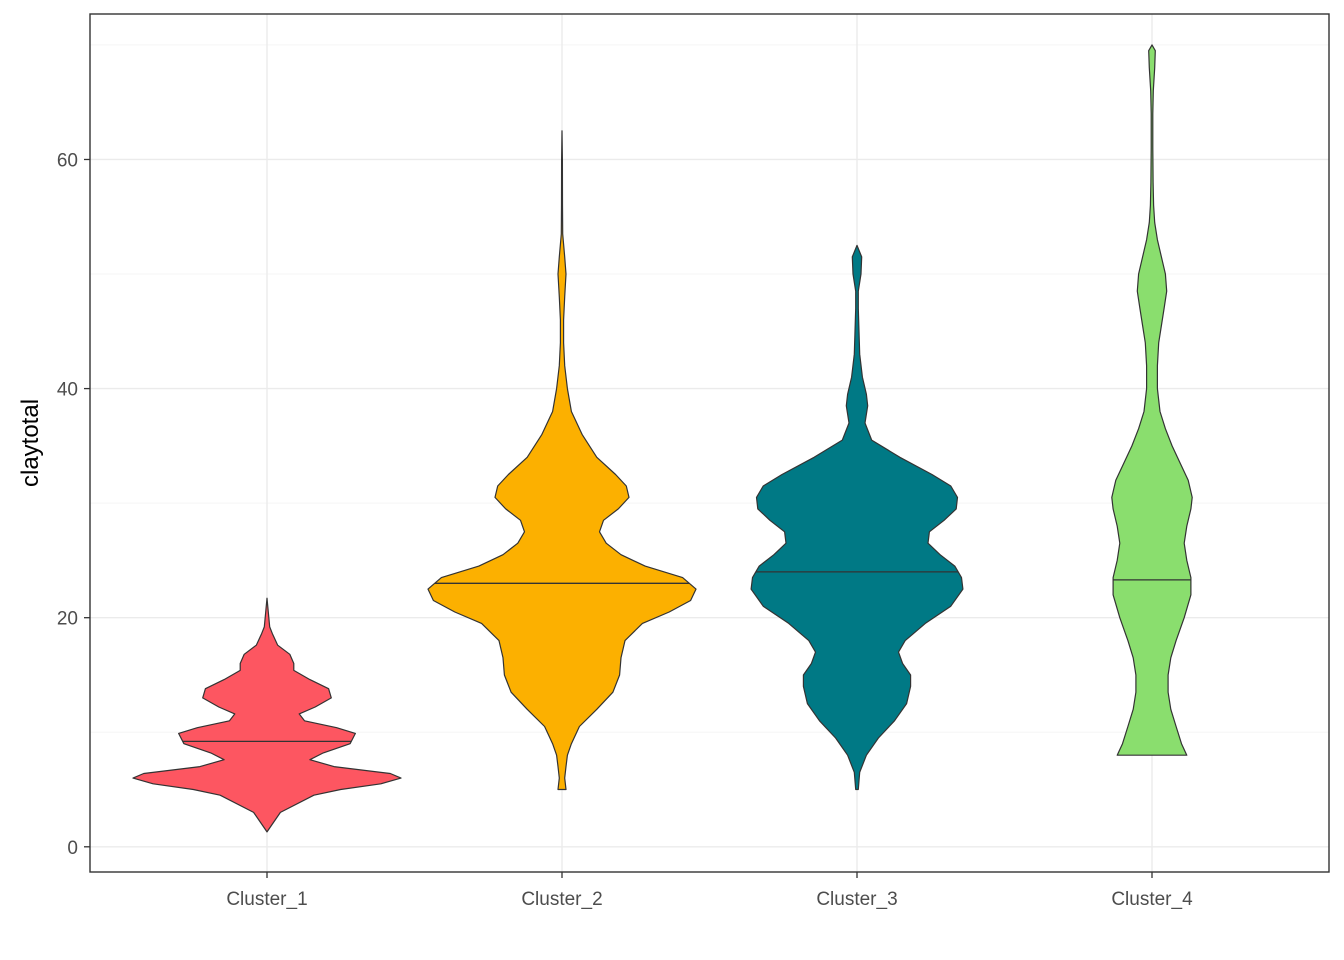 This screenshot has height=960, width=1344. I want to click on x-tick-label: Cluster_4, so click(1152, 899).